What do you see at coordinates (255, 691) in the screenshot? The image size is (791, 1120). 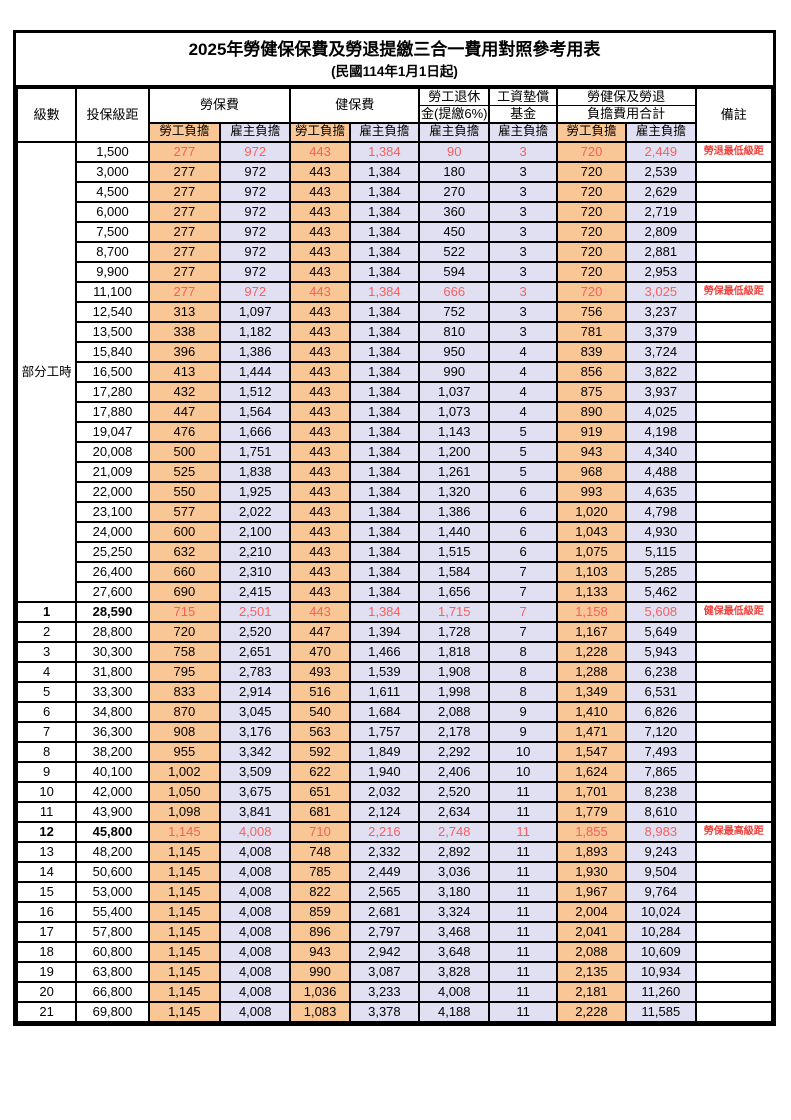 I see `value-cell: 2,914` at bounding box center [255, 691].